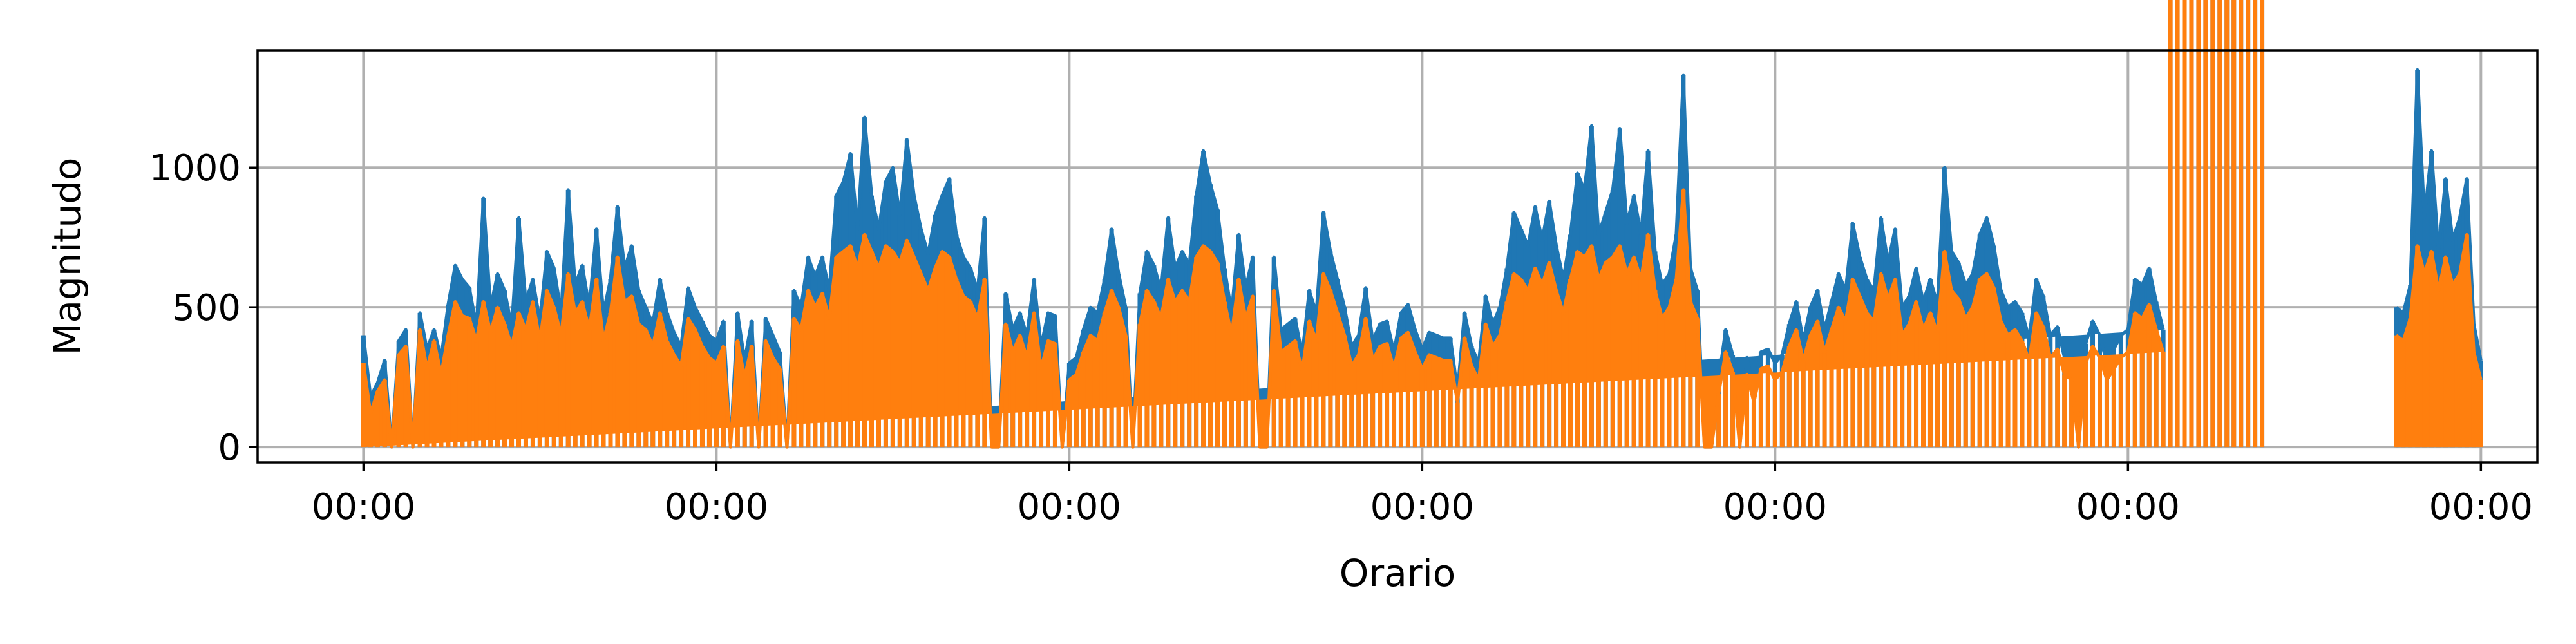  I want to click on y-axis-label: Magnitudo, so click(68, 256).